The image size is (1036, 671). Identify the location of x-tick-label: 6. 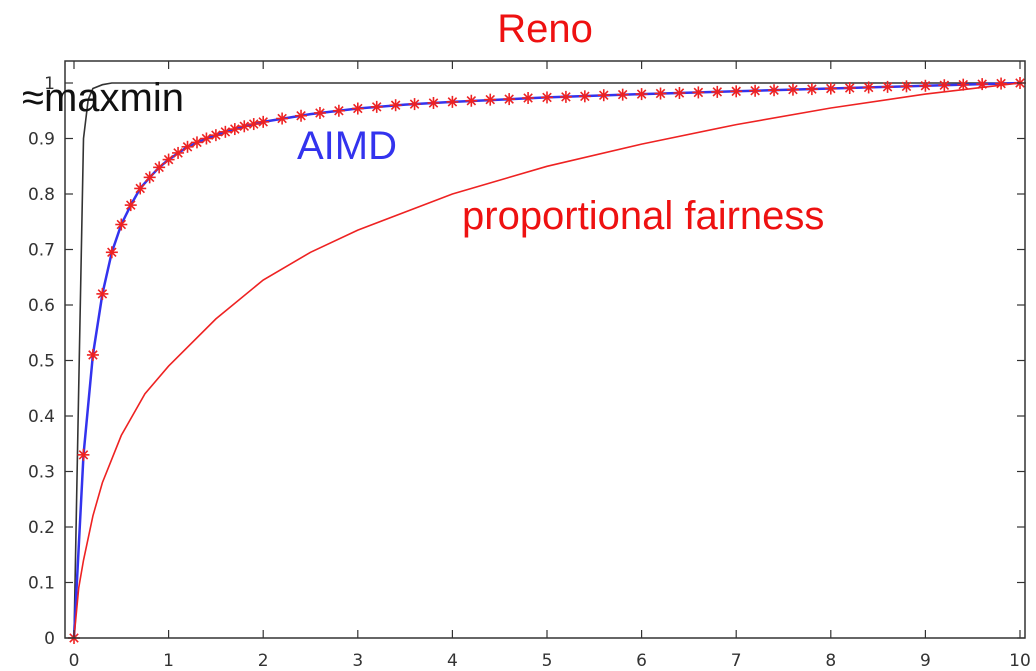
(641, 661).